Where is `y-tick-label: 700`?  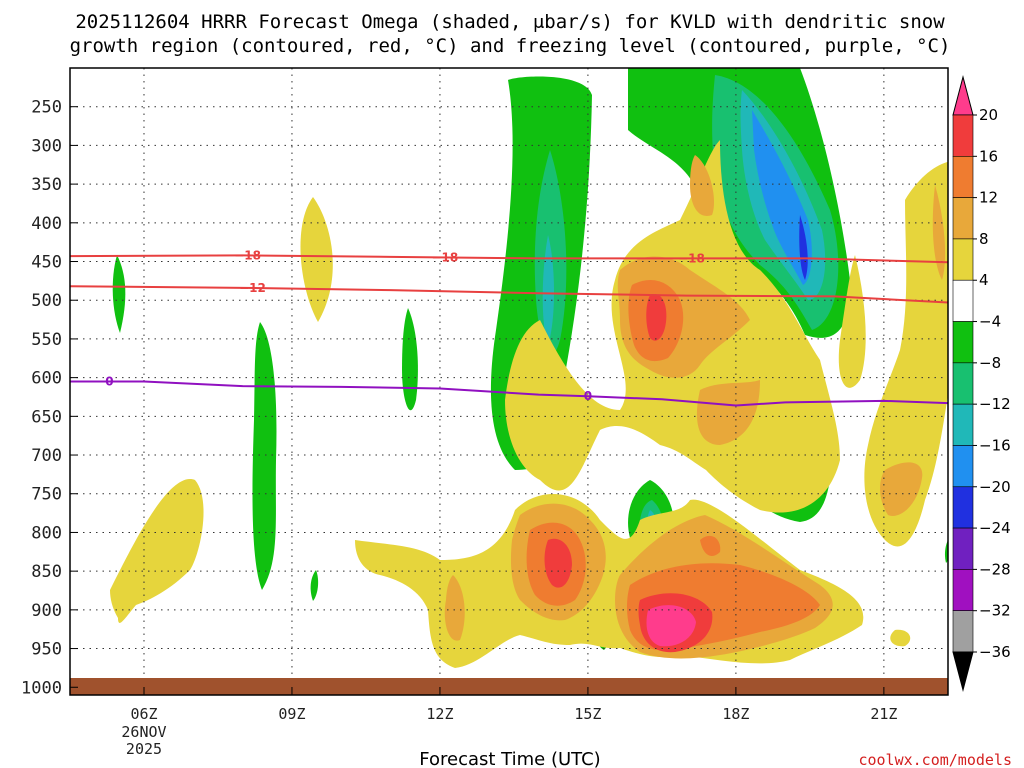
y-tick-label: 700 is located at coordinates (46, 456).